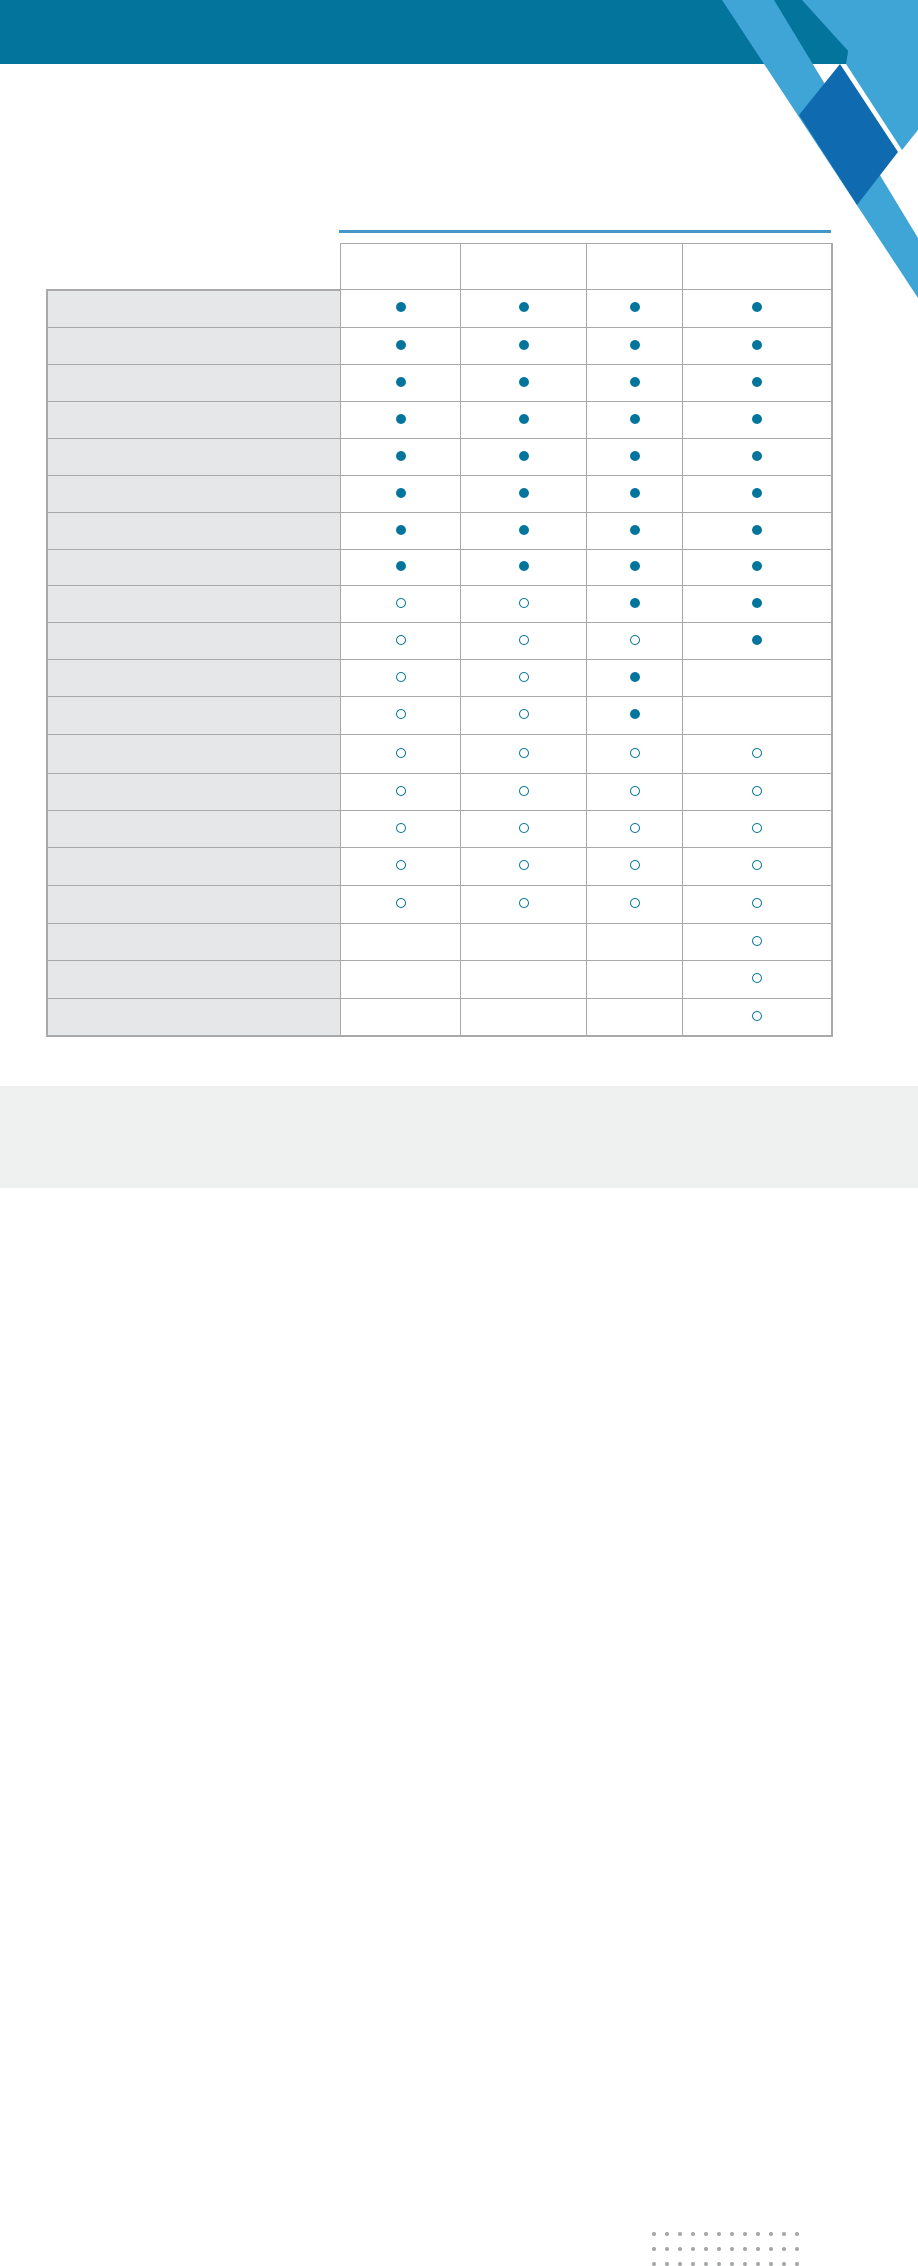 This screenshot has width=918, height=2266. I want to click on column-group-rule, so click(585, 231).